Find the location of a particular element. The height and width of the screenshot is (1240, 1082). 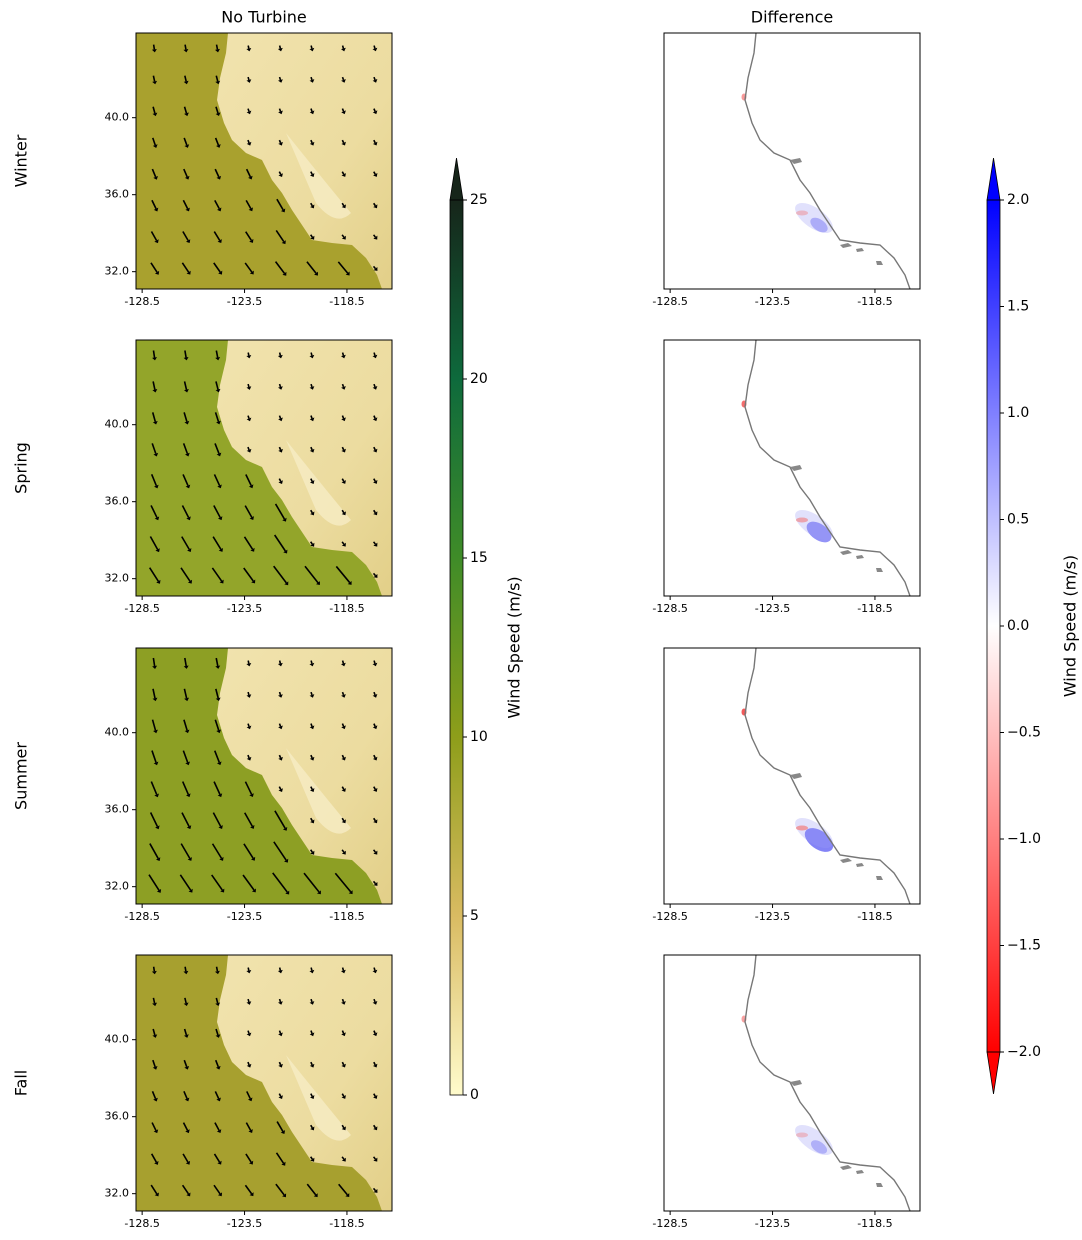

colorbar-tick-label: 10 is located at coordinates (479, 737).